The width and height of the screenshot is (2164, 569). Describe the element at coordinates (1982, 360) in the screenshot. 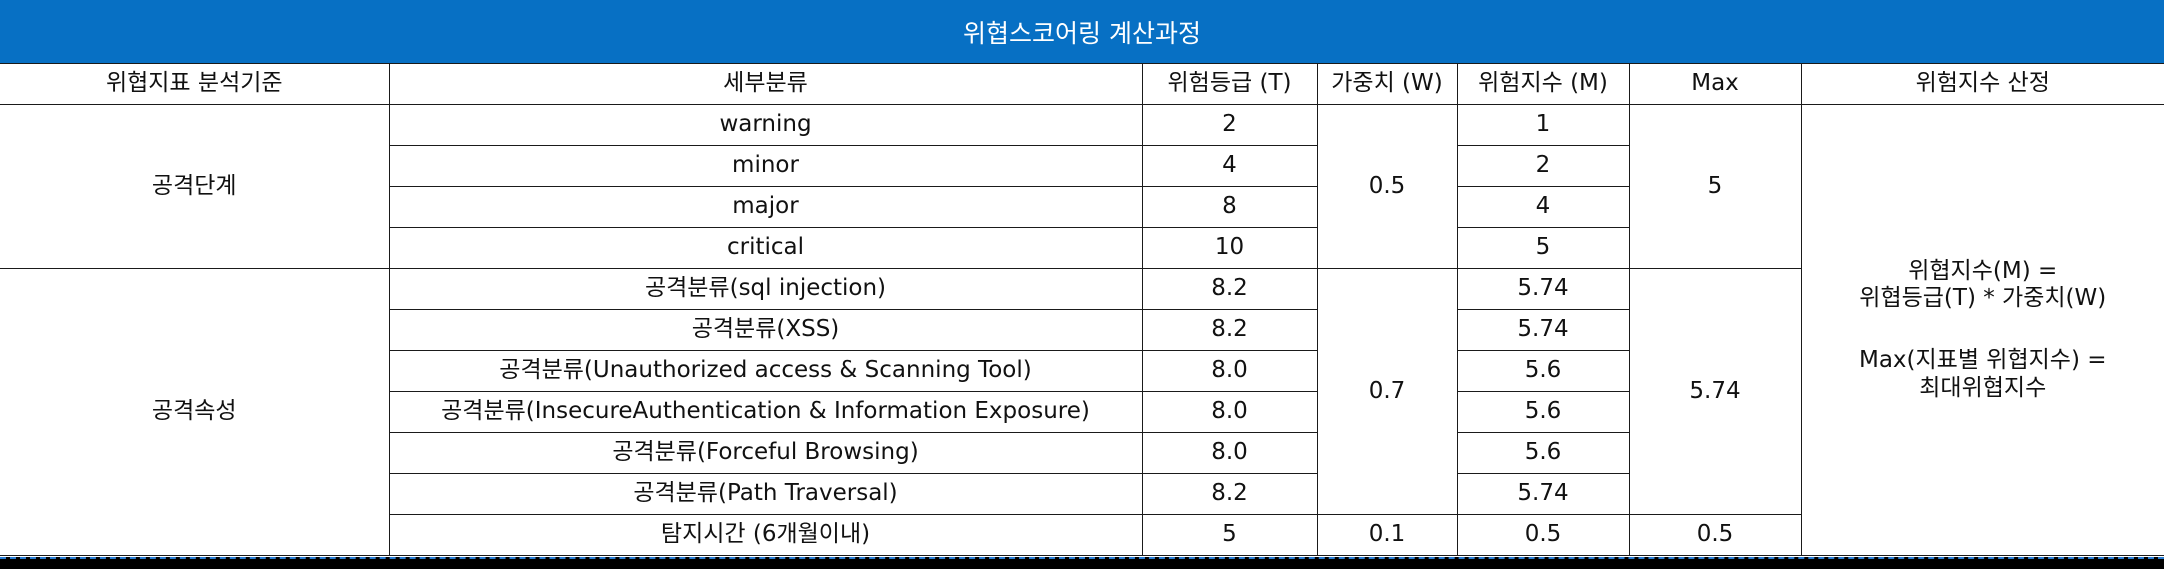

I see `formula-line: Max(지표별 위협지수) =` at that location.